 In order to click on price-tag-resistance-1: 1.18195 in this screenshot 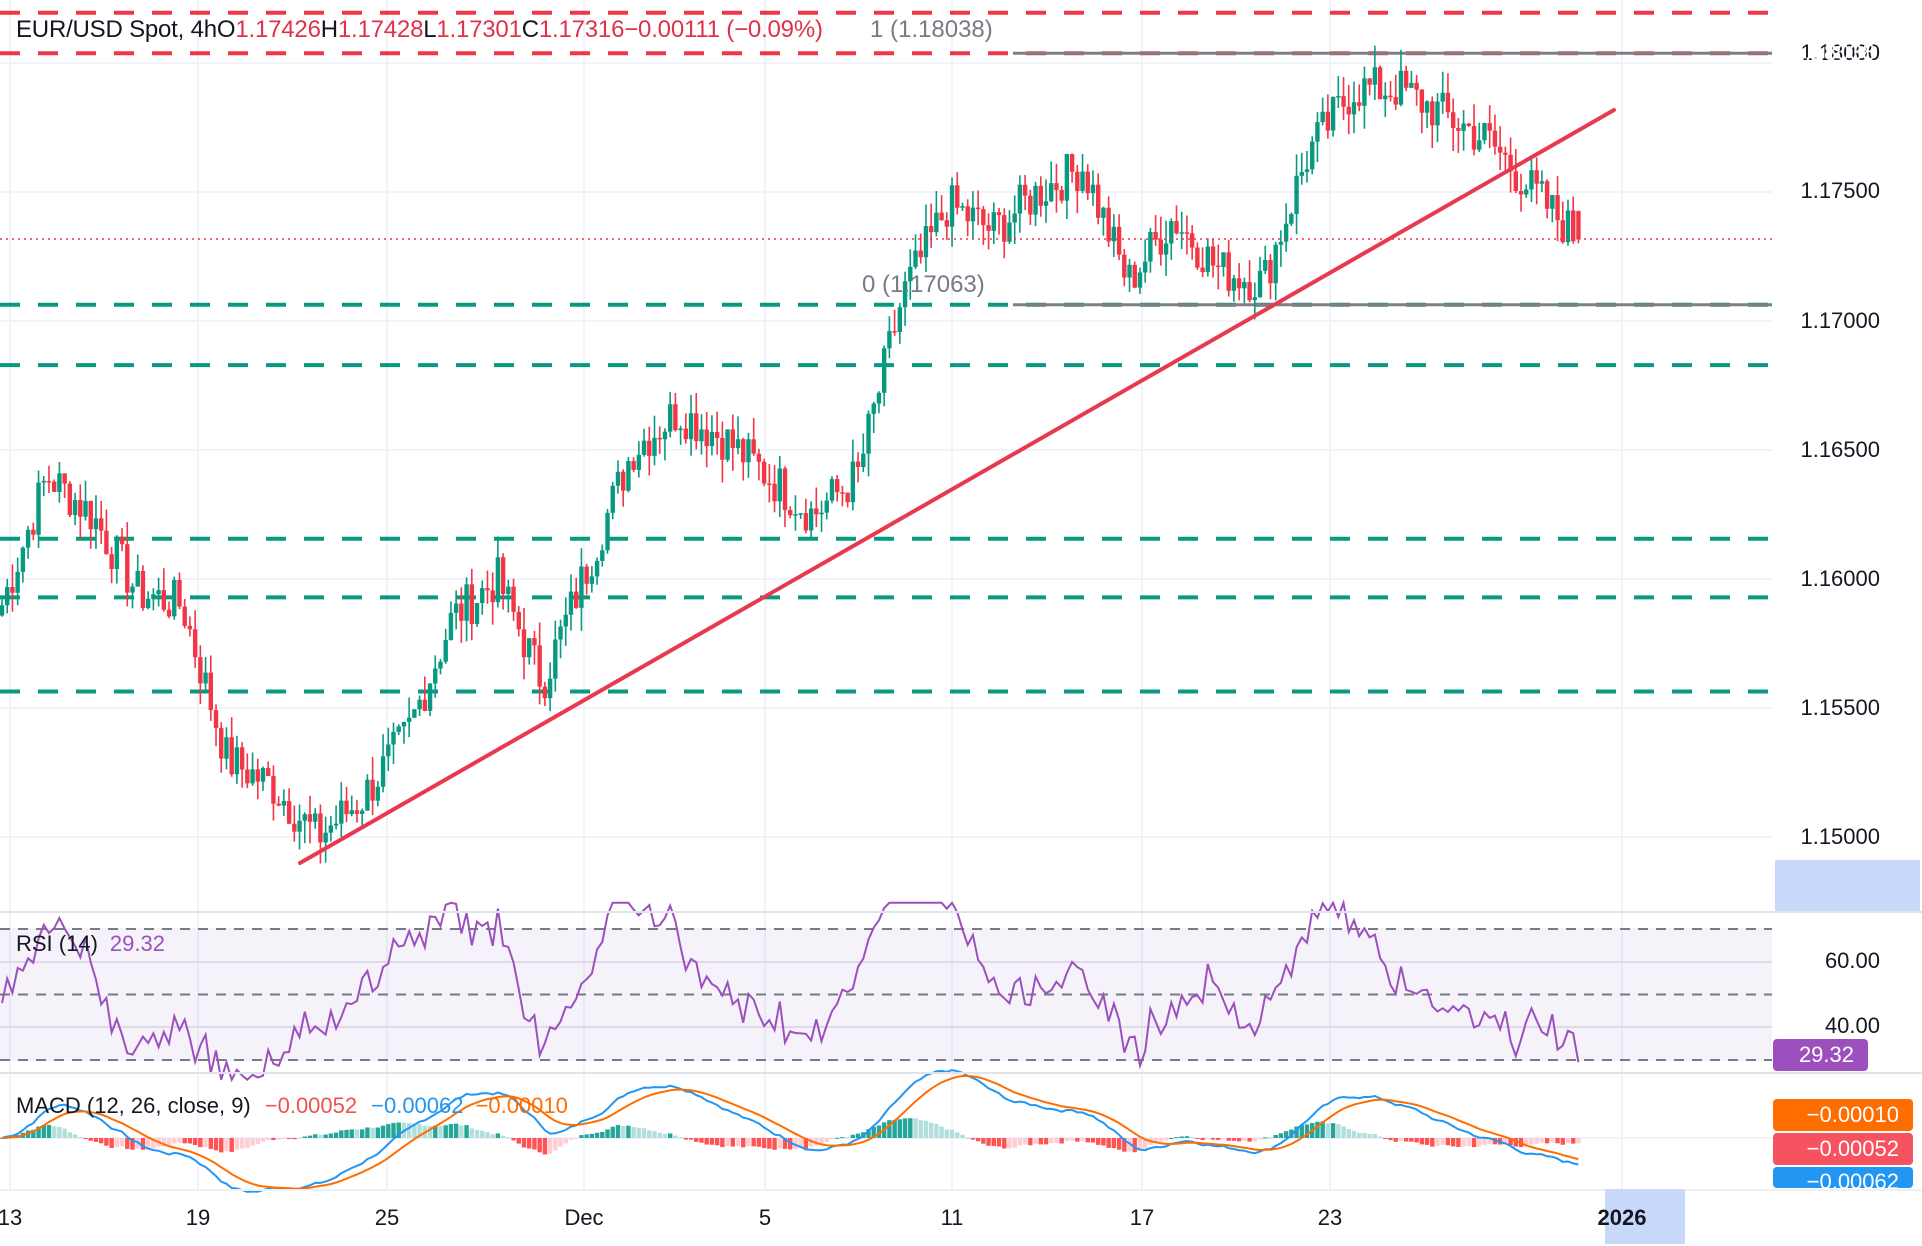, I will do `click(1833, 12)`.